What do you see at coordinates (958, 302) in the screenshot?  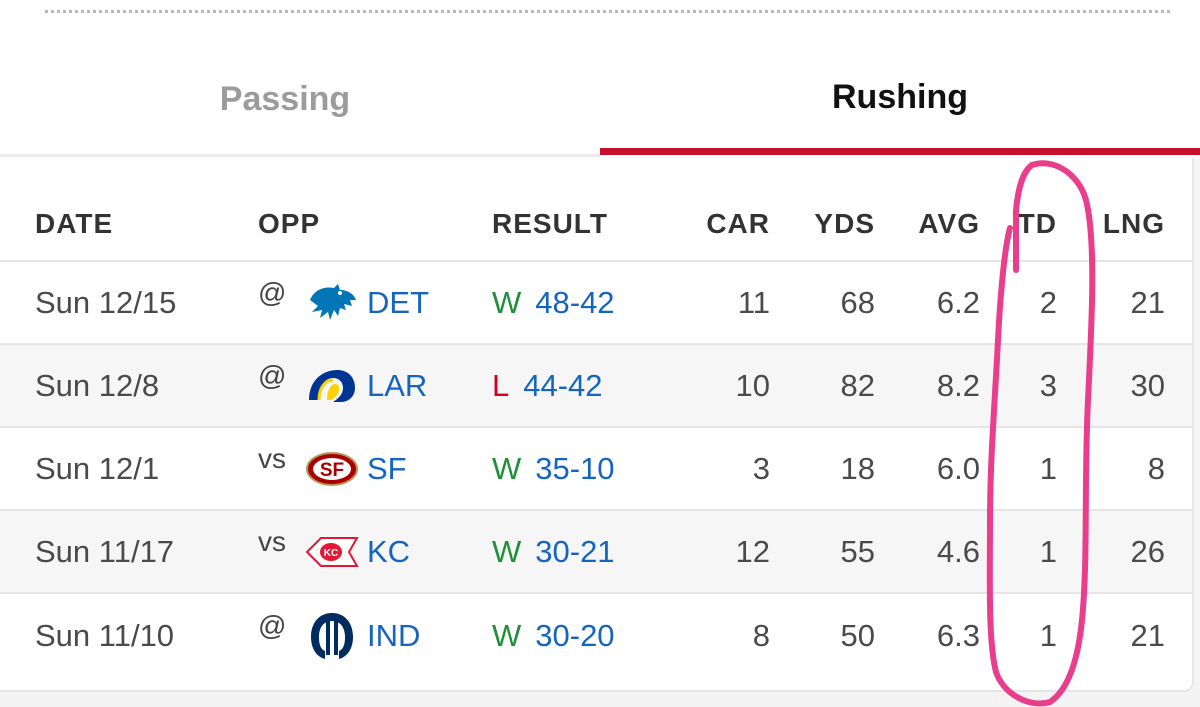 I see `average: 6.2` at bounding box center [958, 302].